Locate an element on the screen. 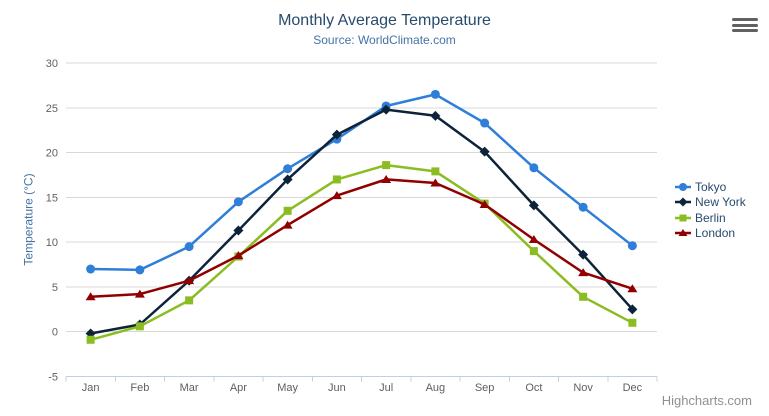 The image size is (769, 416). legend-item-new-york: New York is located at coordinates (710, 203).